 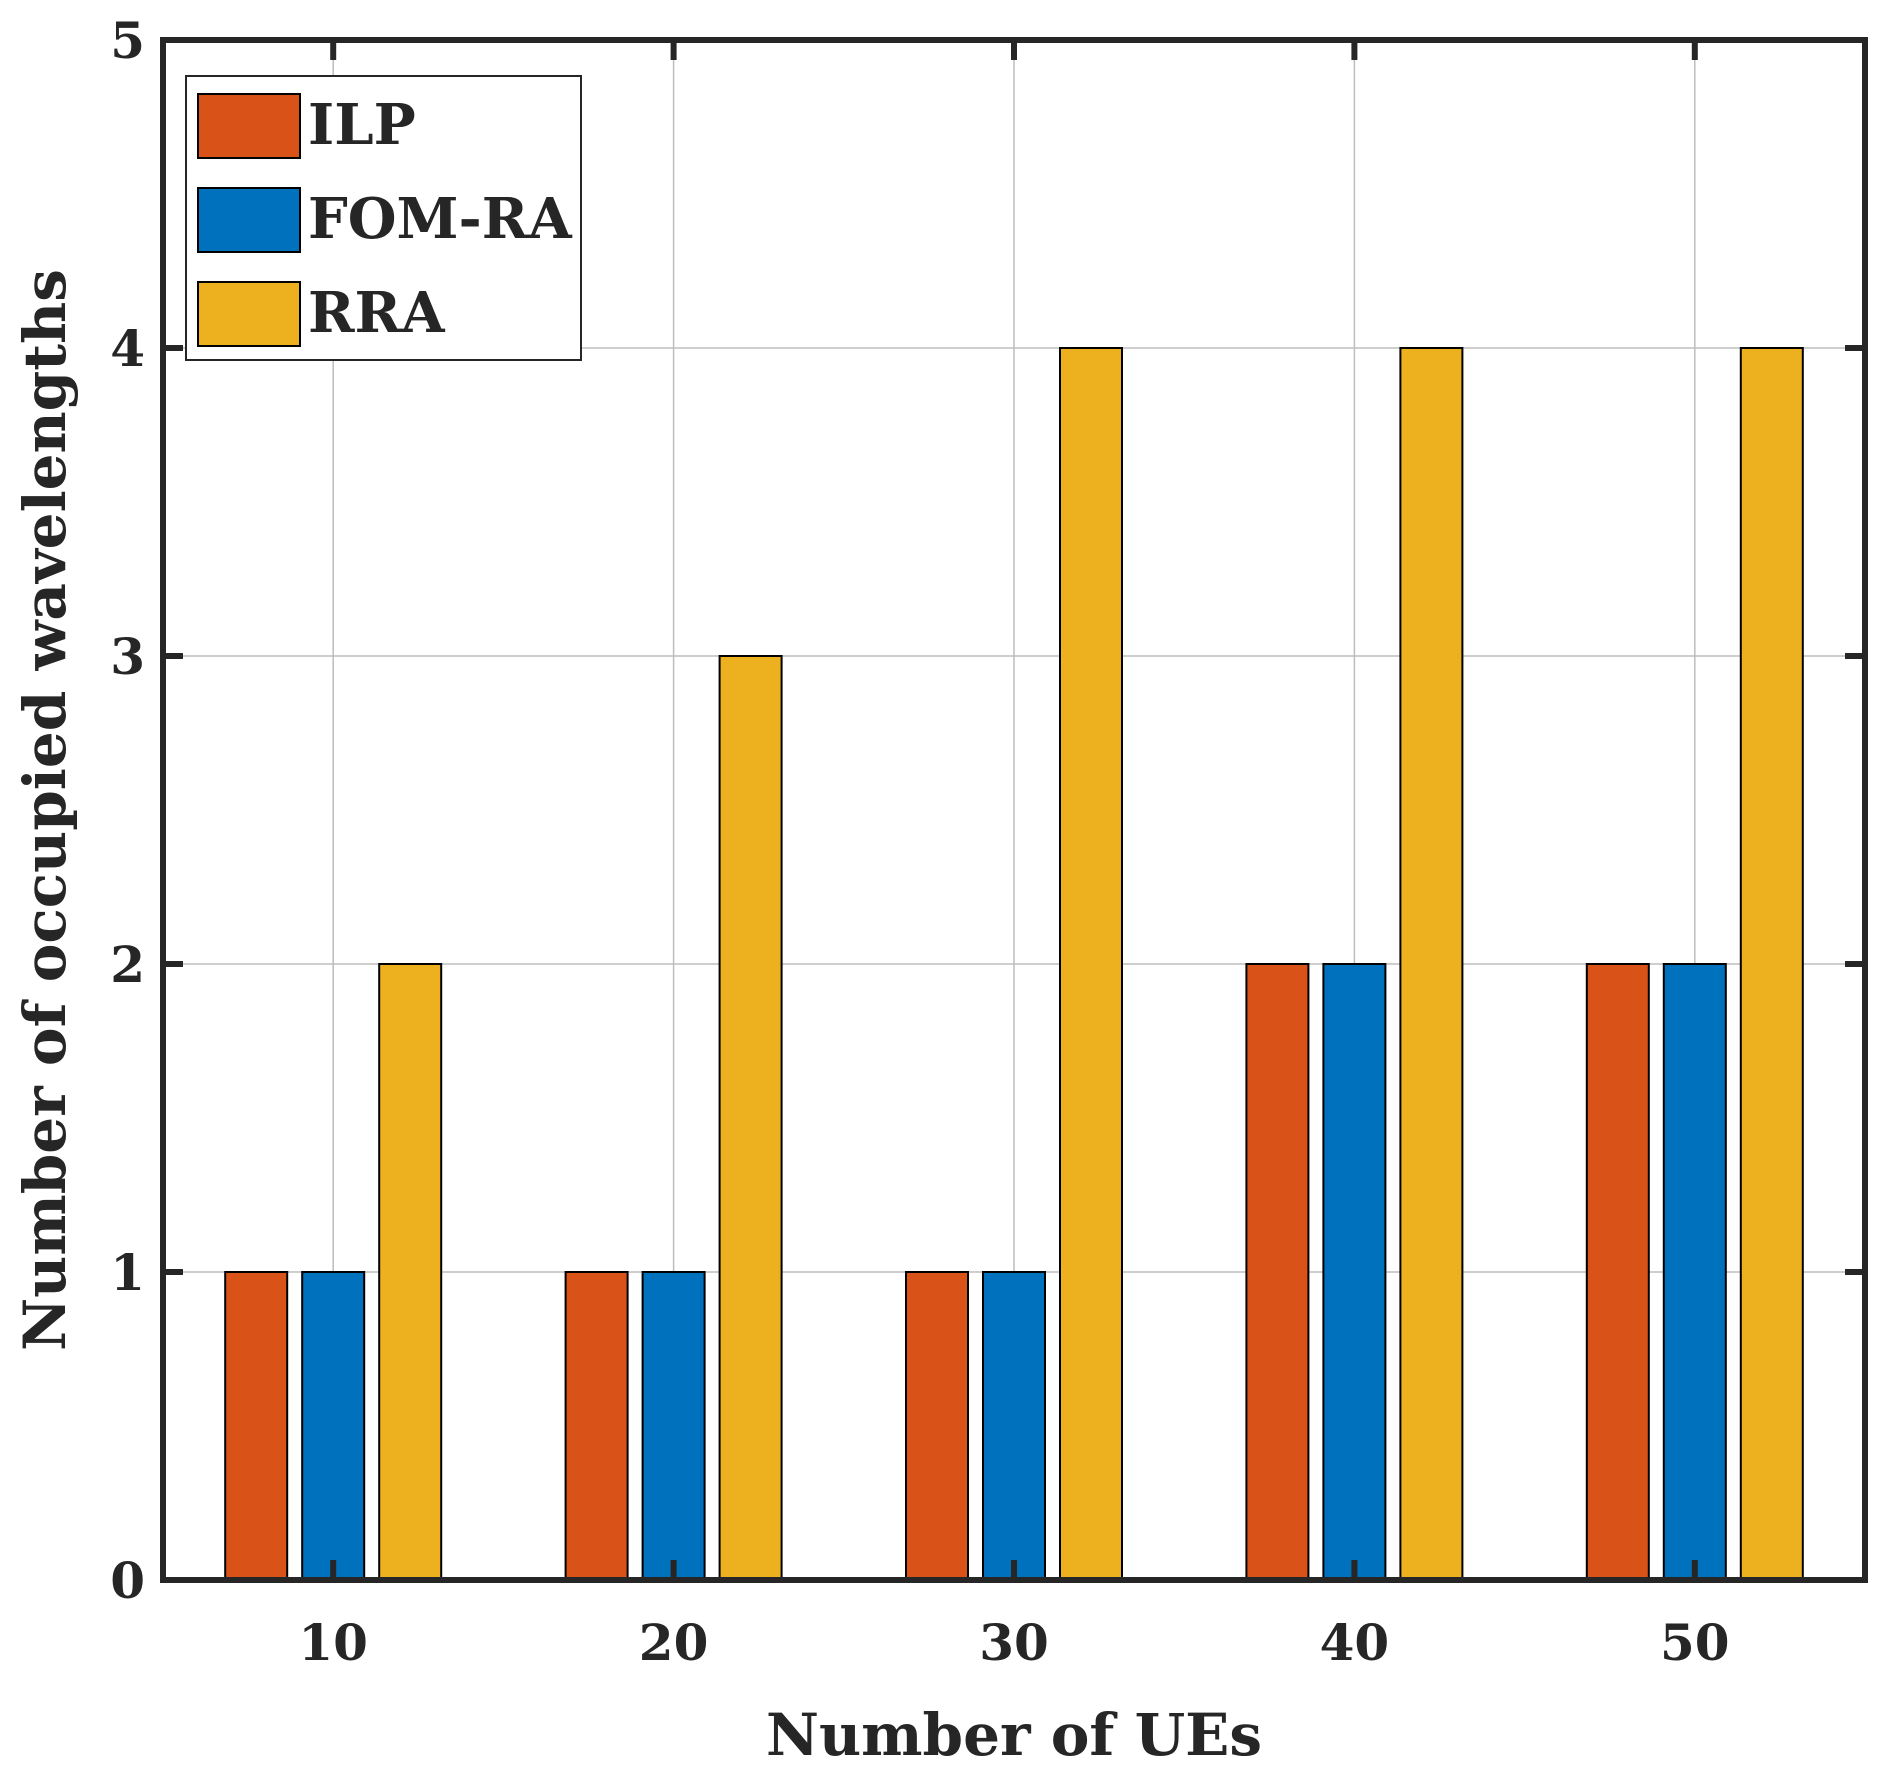 I want to click on y-tick-label: 1, so click(x=127, y=1272).